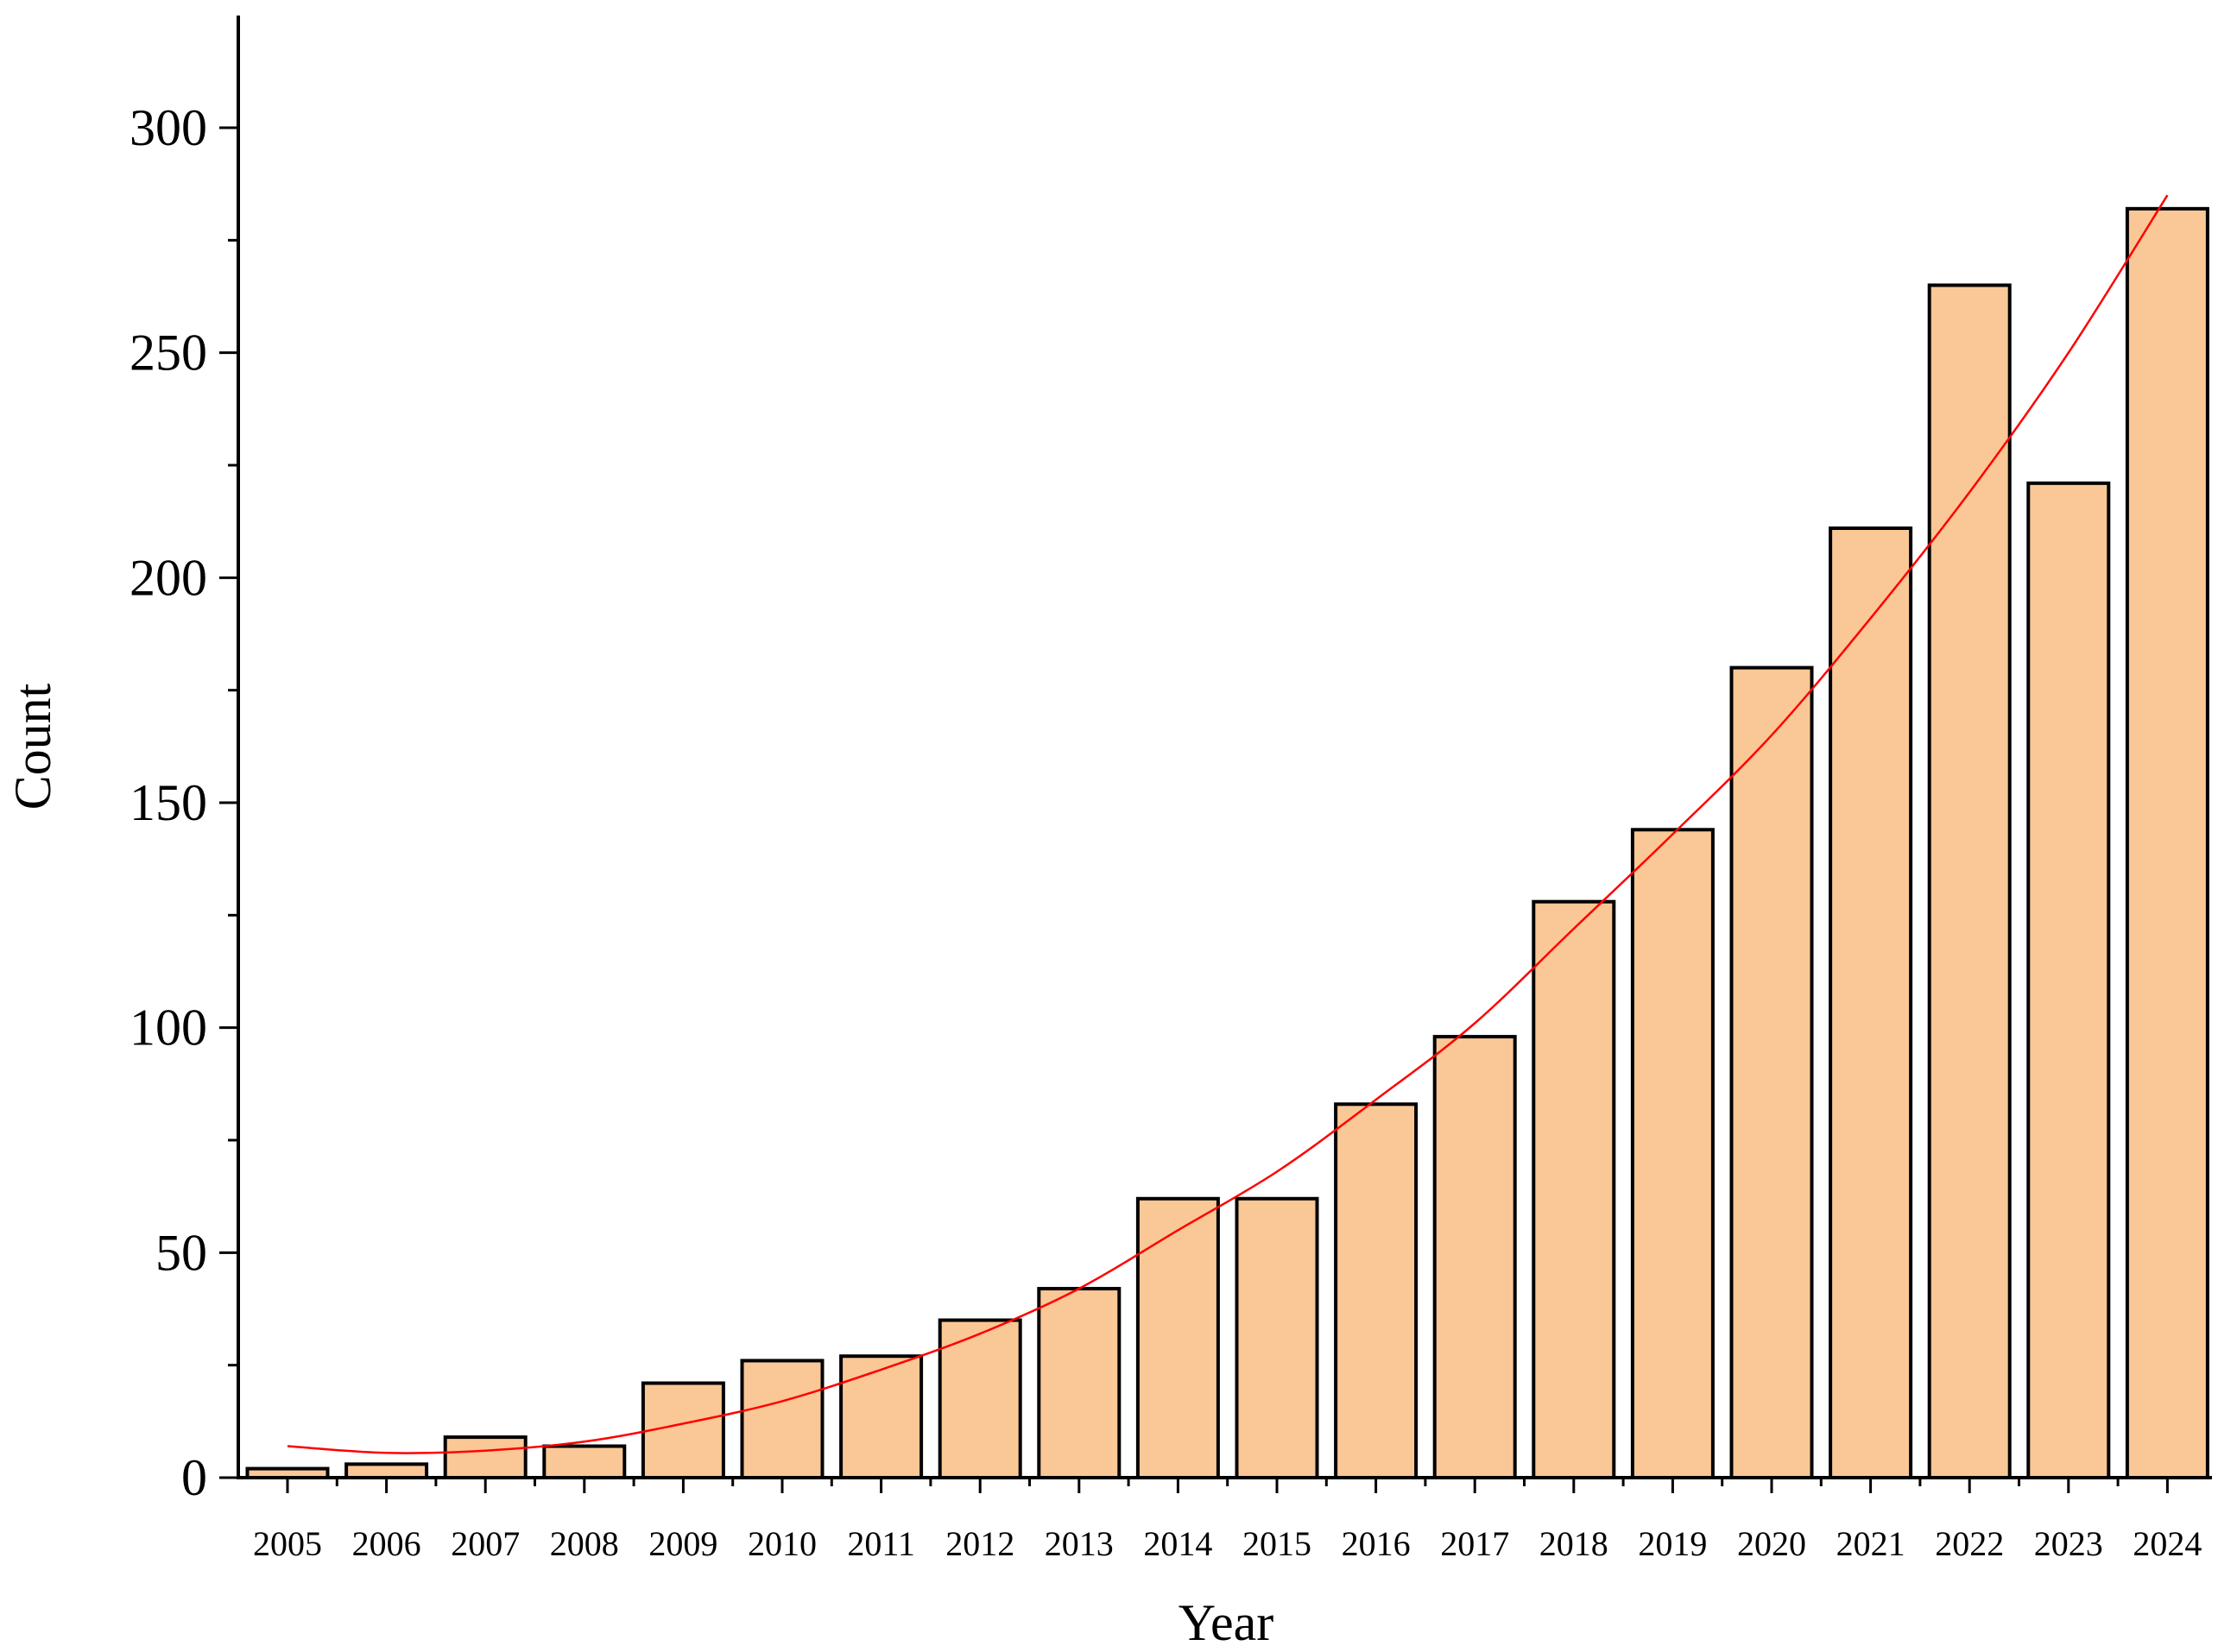 This screenshot has height=1652, width=2218. I want to click on bar-2007, so click(485, 1457).